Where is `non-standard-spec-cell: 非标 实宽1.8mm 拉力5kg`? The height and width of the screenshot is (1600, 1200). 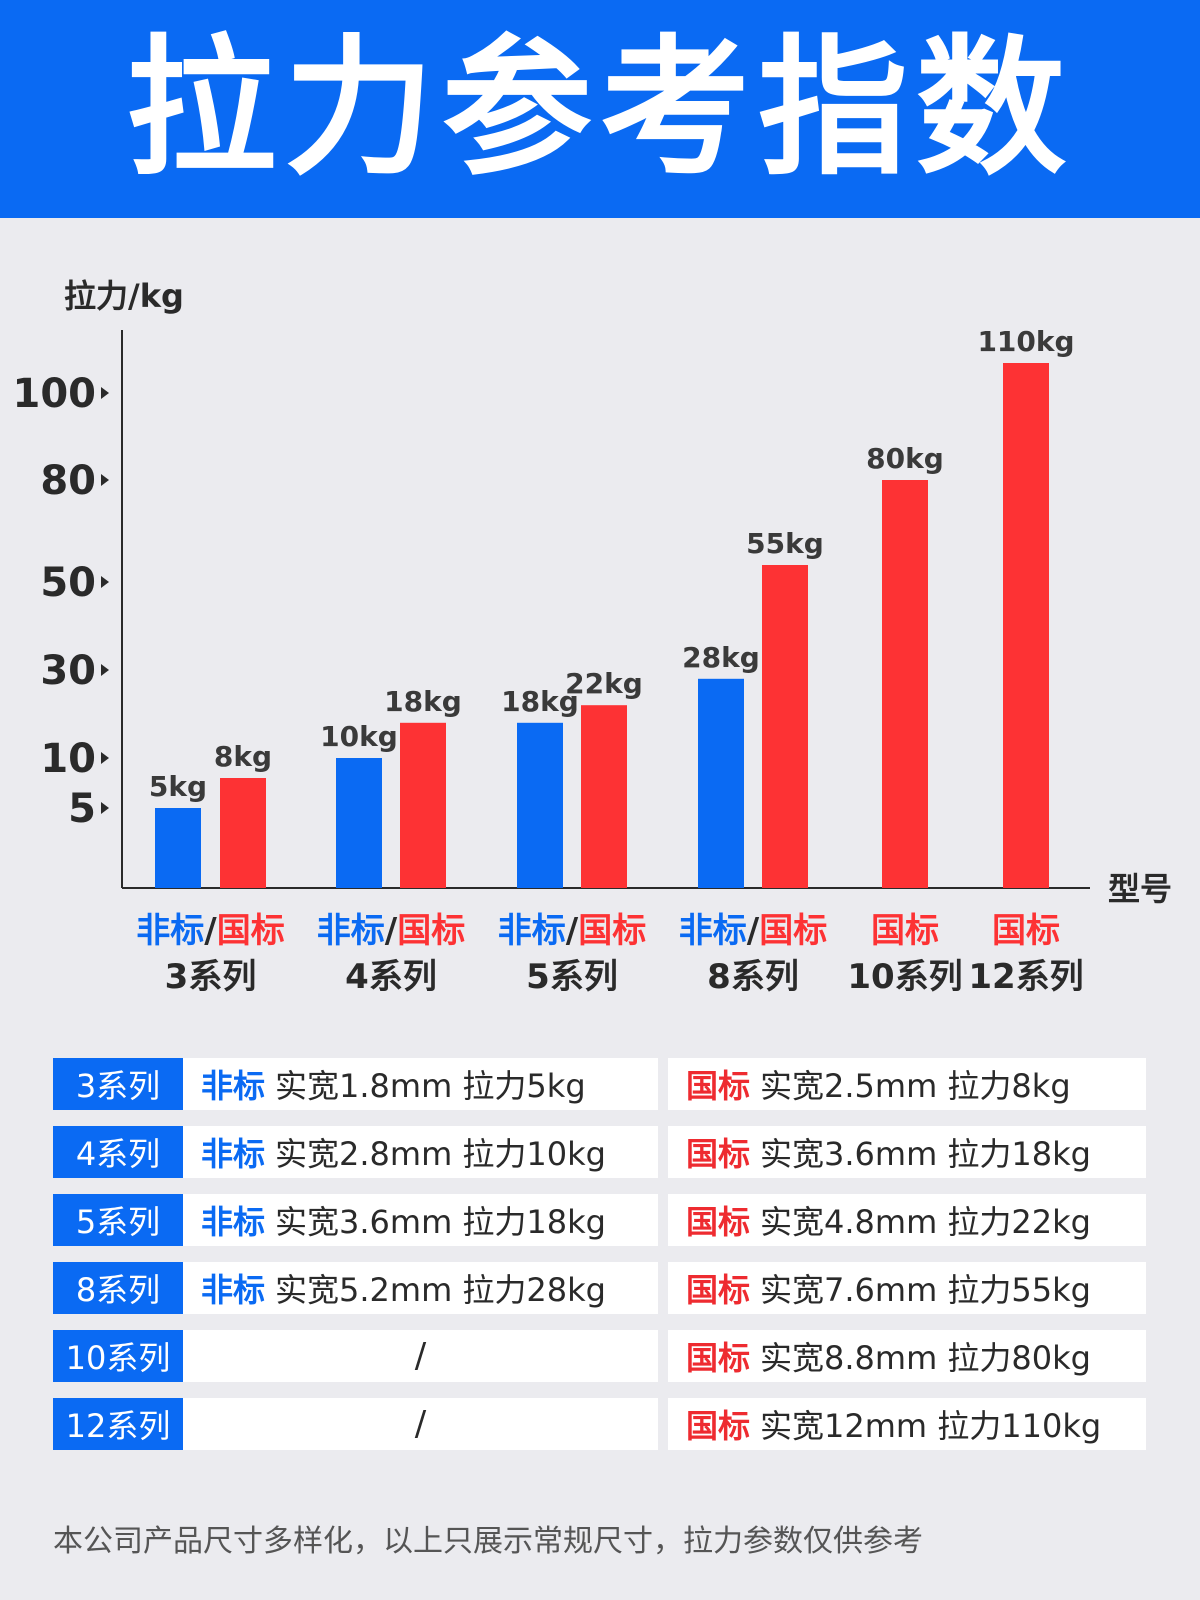 non-standard-spec-cell: 非标 实宽1.8mm 拉力5kg is located at coordinates (420, 1084).